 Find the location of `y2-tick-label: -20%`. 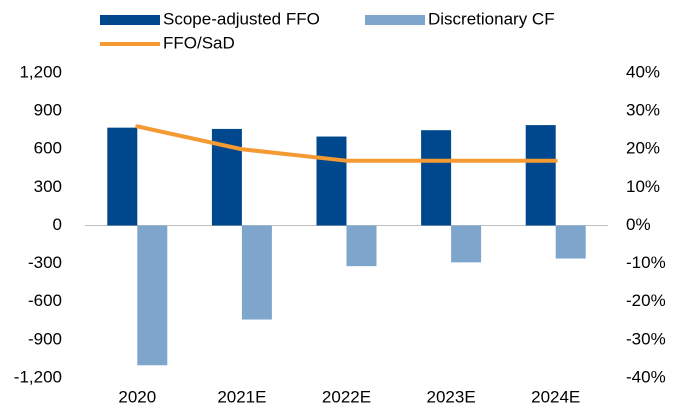

y2-tick-label: -20% is located at coordinates (646, 300).